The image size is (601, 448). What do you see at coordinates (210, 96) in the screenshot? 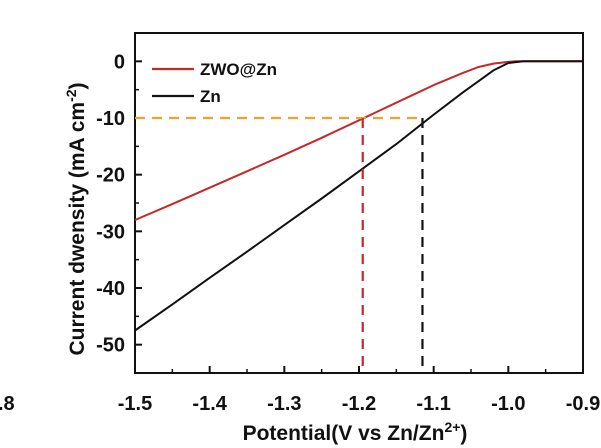
I see `legend-label-zn: Zn` at bounding box center [210, 96].